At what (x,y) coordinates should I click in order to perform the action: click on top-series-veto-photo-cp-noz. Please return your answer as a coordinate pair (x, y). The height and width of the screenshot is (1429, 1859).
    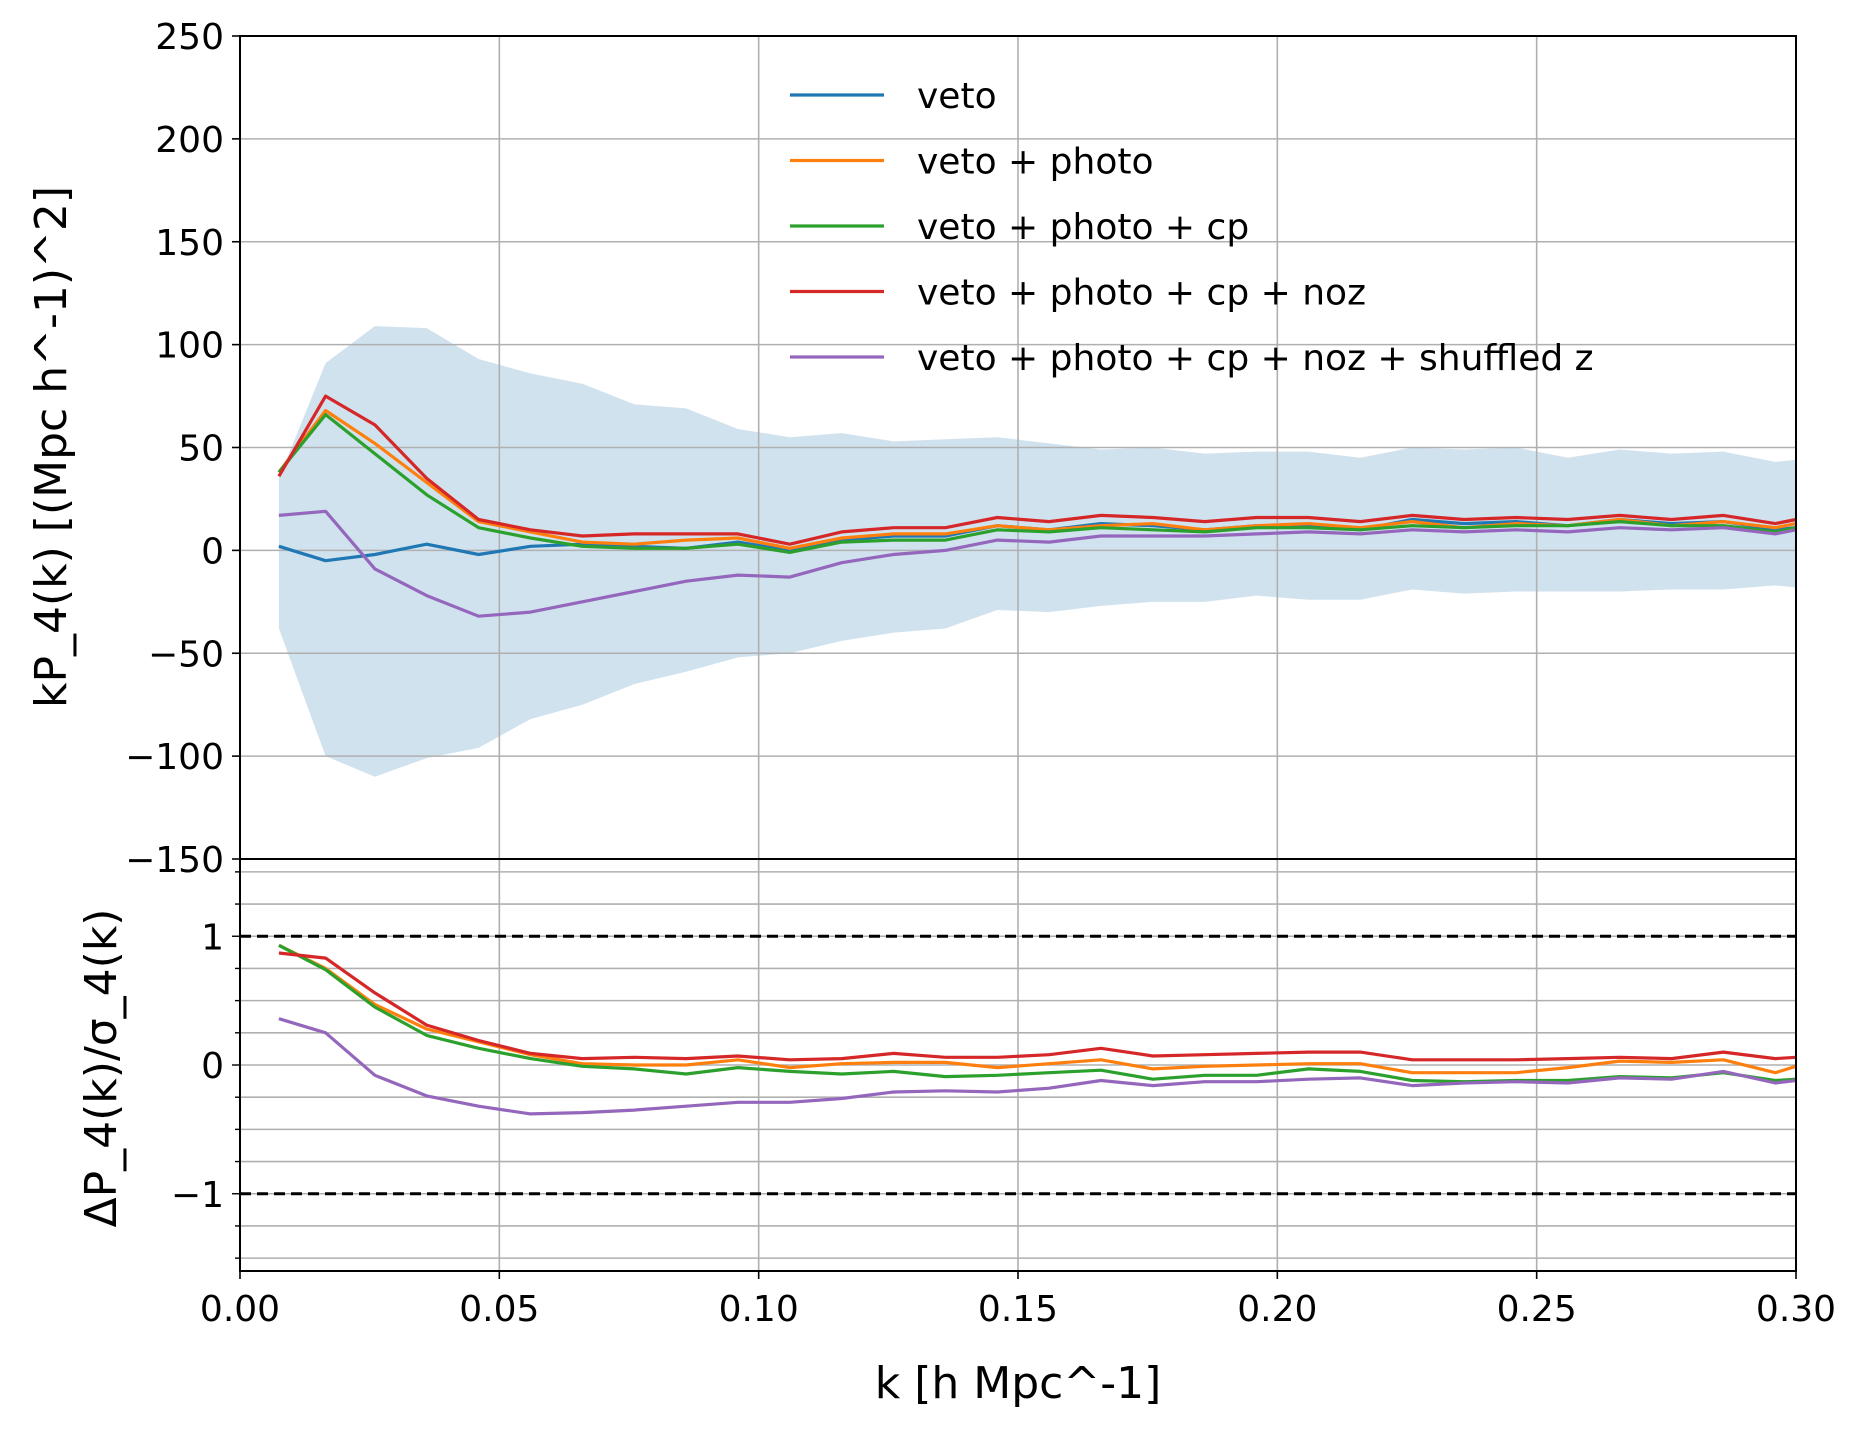
    Looking at the image, I should click on (1037, 470).